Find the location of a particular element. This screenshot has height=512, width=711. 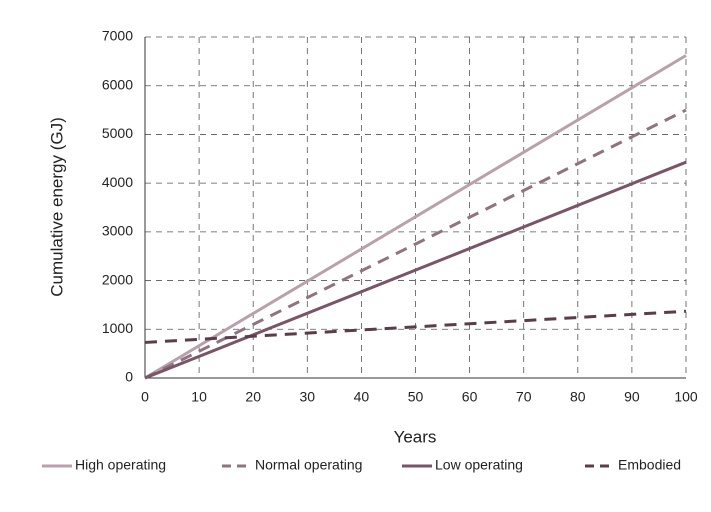

y-tick-label: 4000 is located at coordinates (117, 182).